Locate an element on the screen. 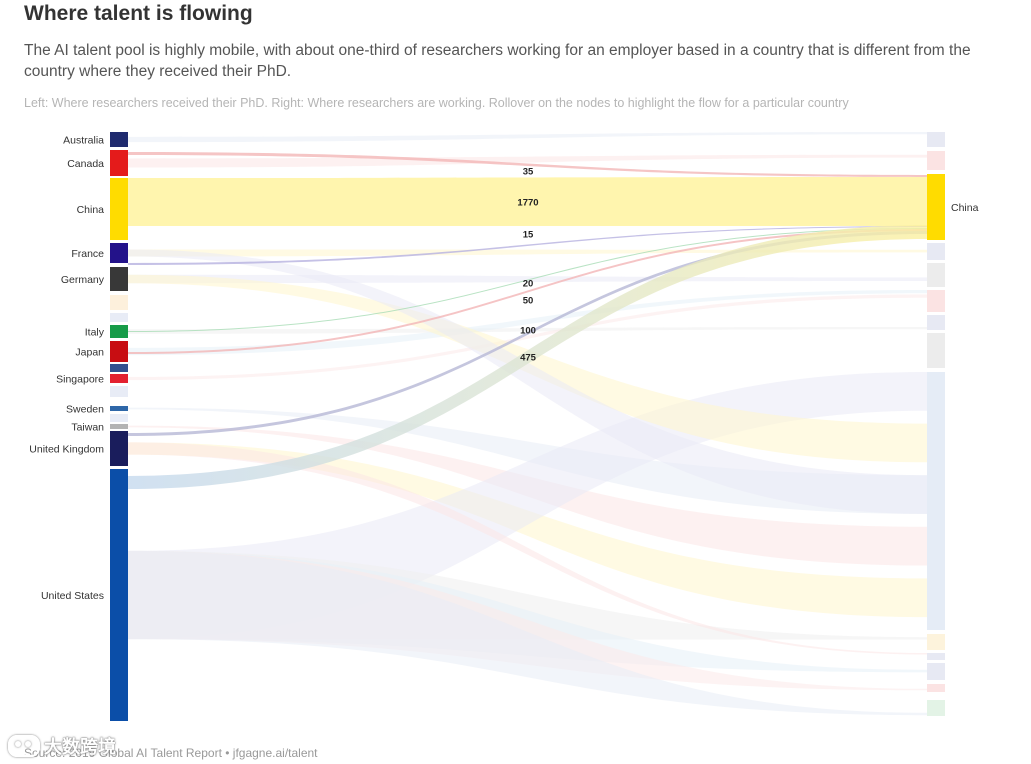 The height and width of the screenshot is (764, 1031). watermark-text: 大数跨境 is located at coordinates (80, 747).